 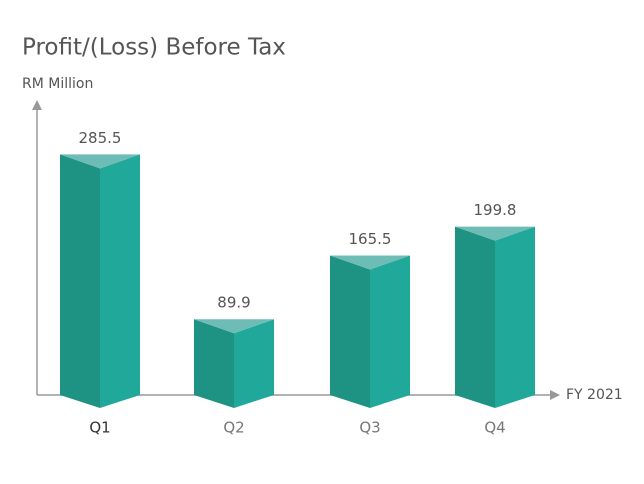 What do you see at coordinates (495, 210) in the screenshot?
I see `value-label: 199.8` at bounding box center [495, 210].